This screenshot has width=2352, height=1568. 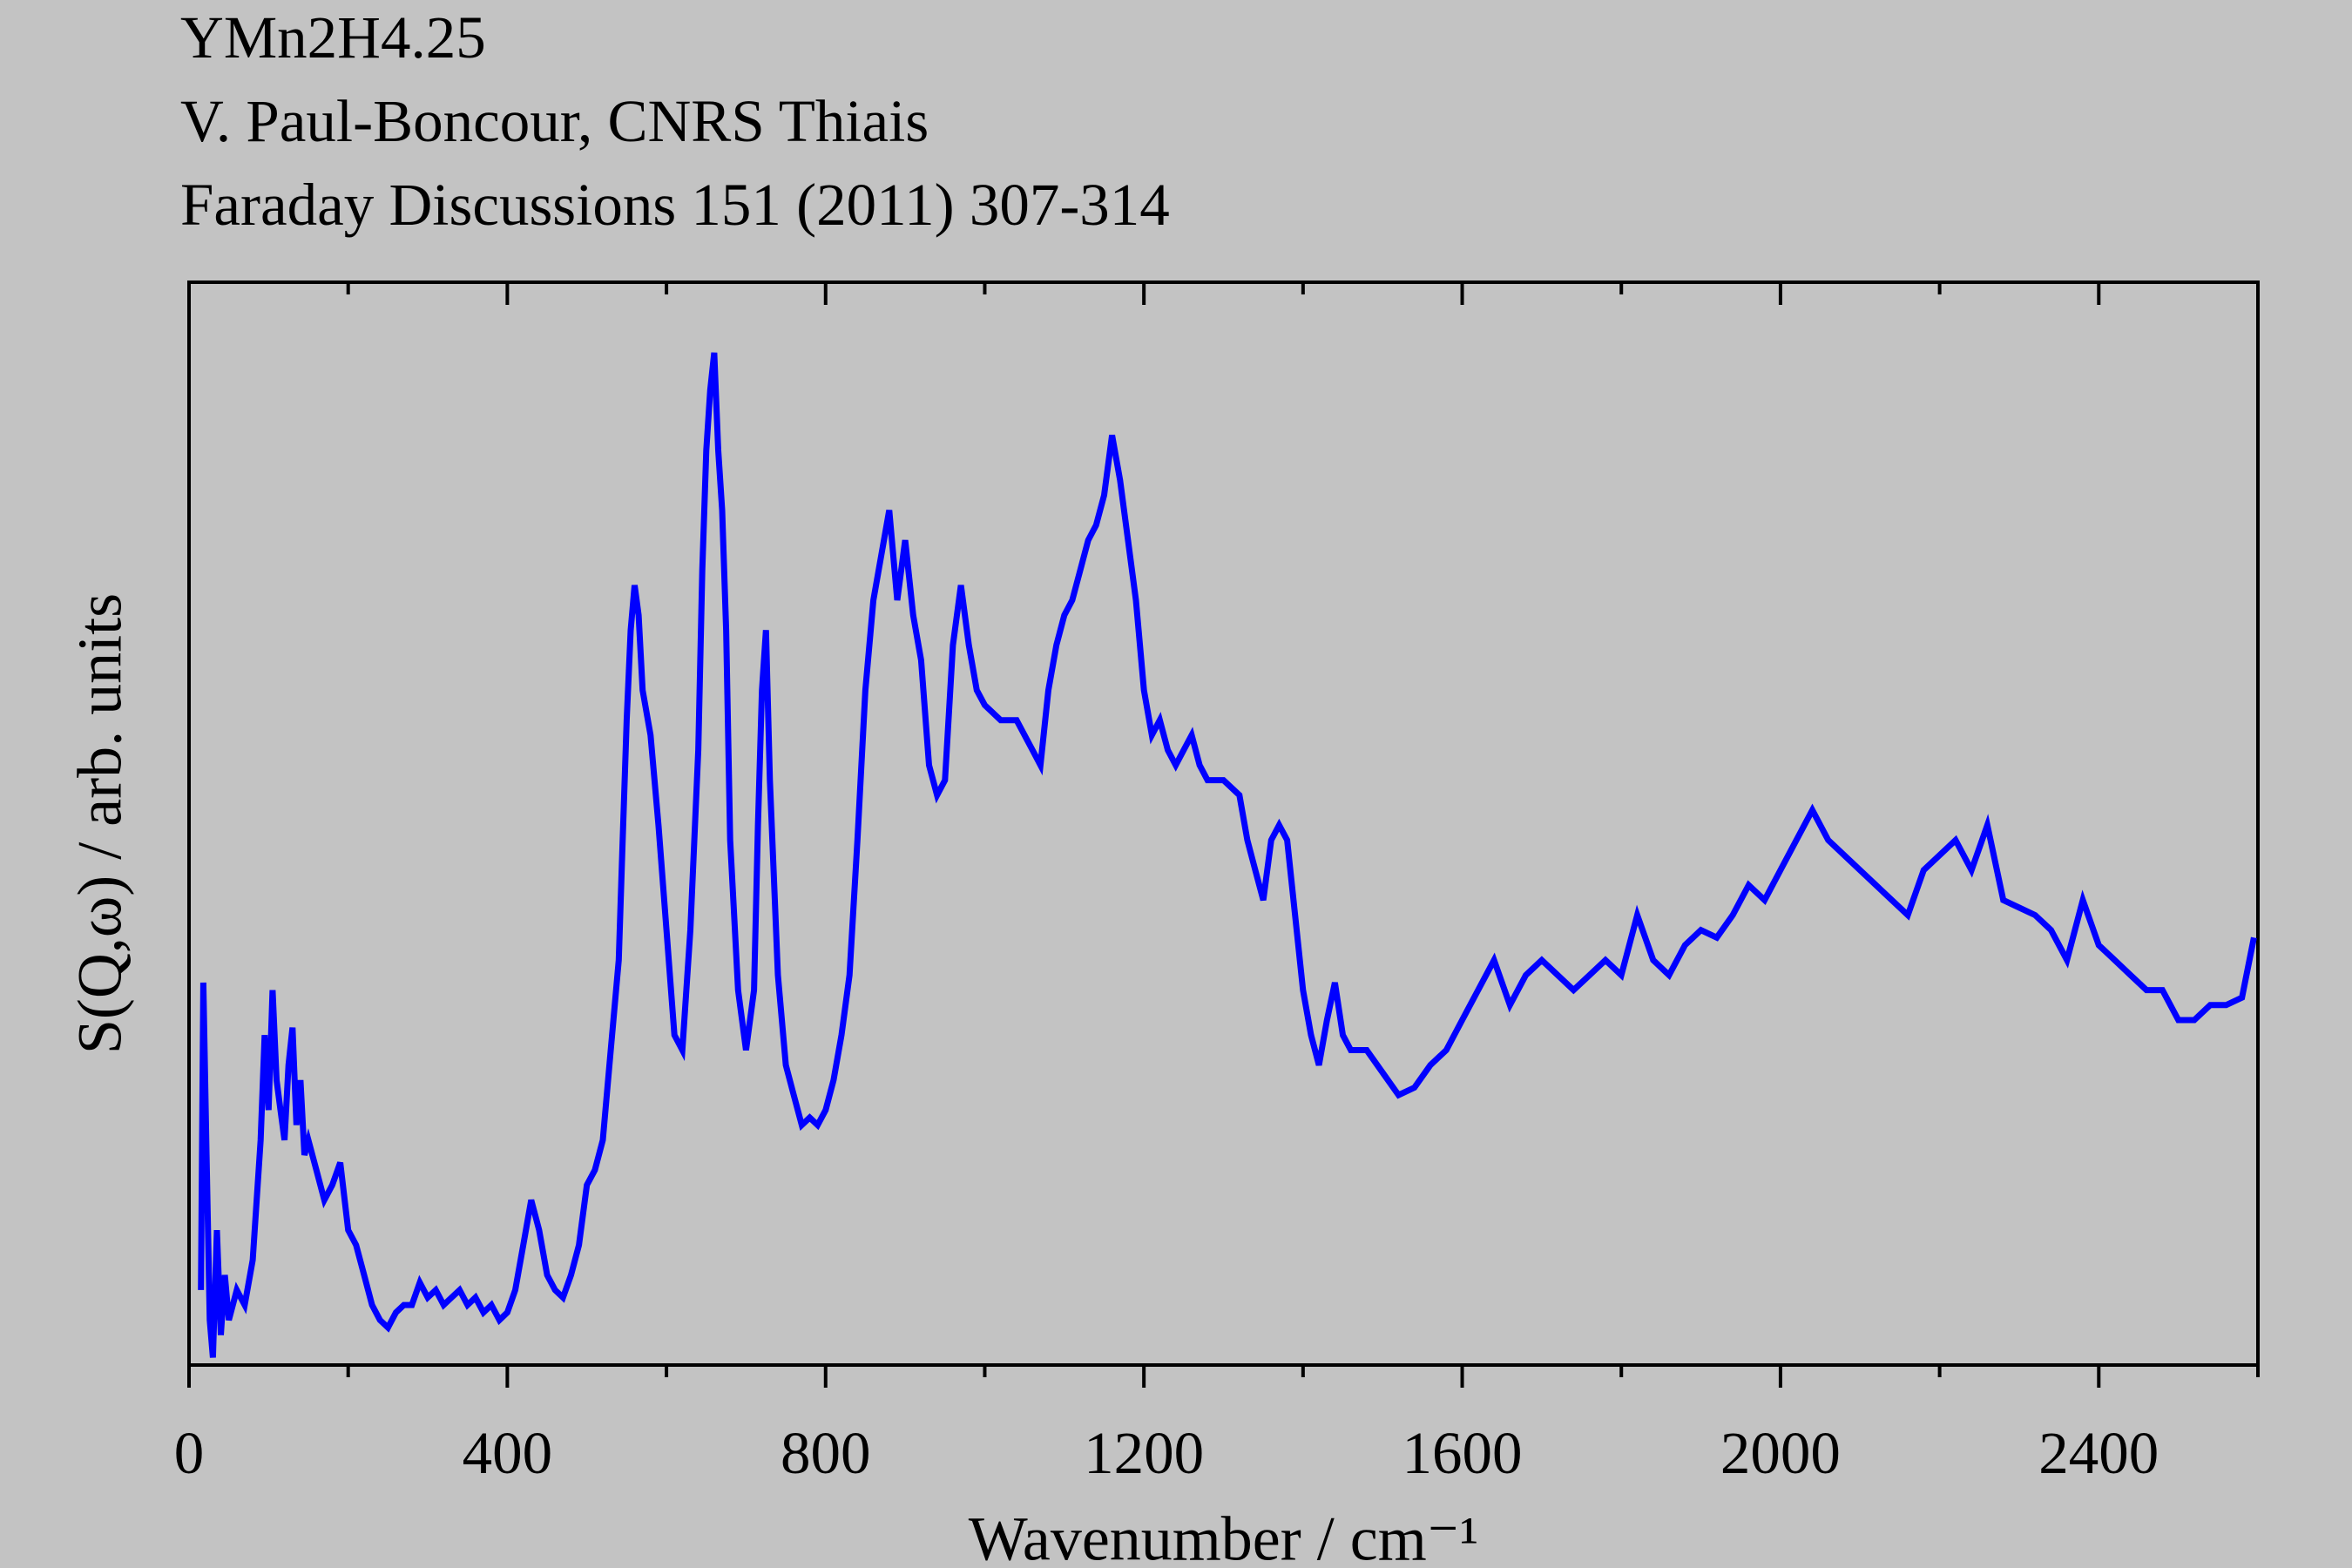 I want to click on y-axis-label: S(Q,ω) / arb. units, so click(x=100, y=823).